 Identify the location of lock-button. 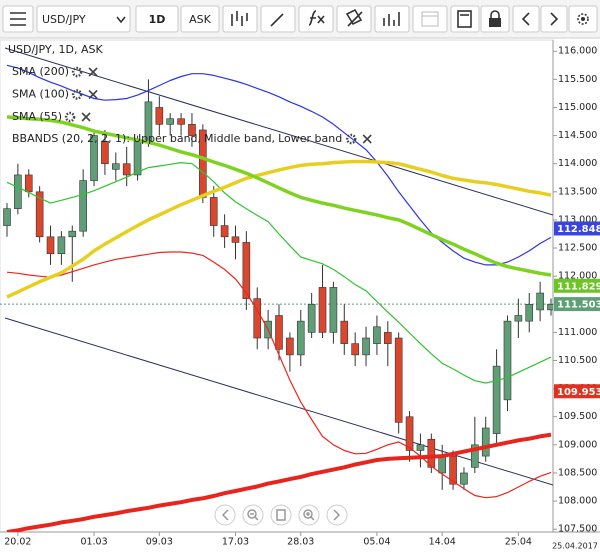
(495, 19).